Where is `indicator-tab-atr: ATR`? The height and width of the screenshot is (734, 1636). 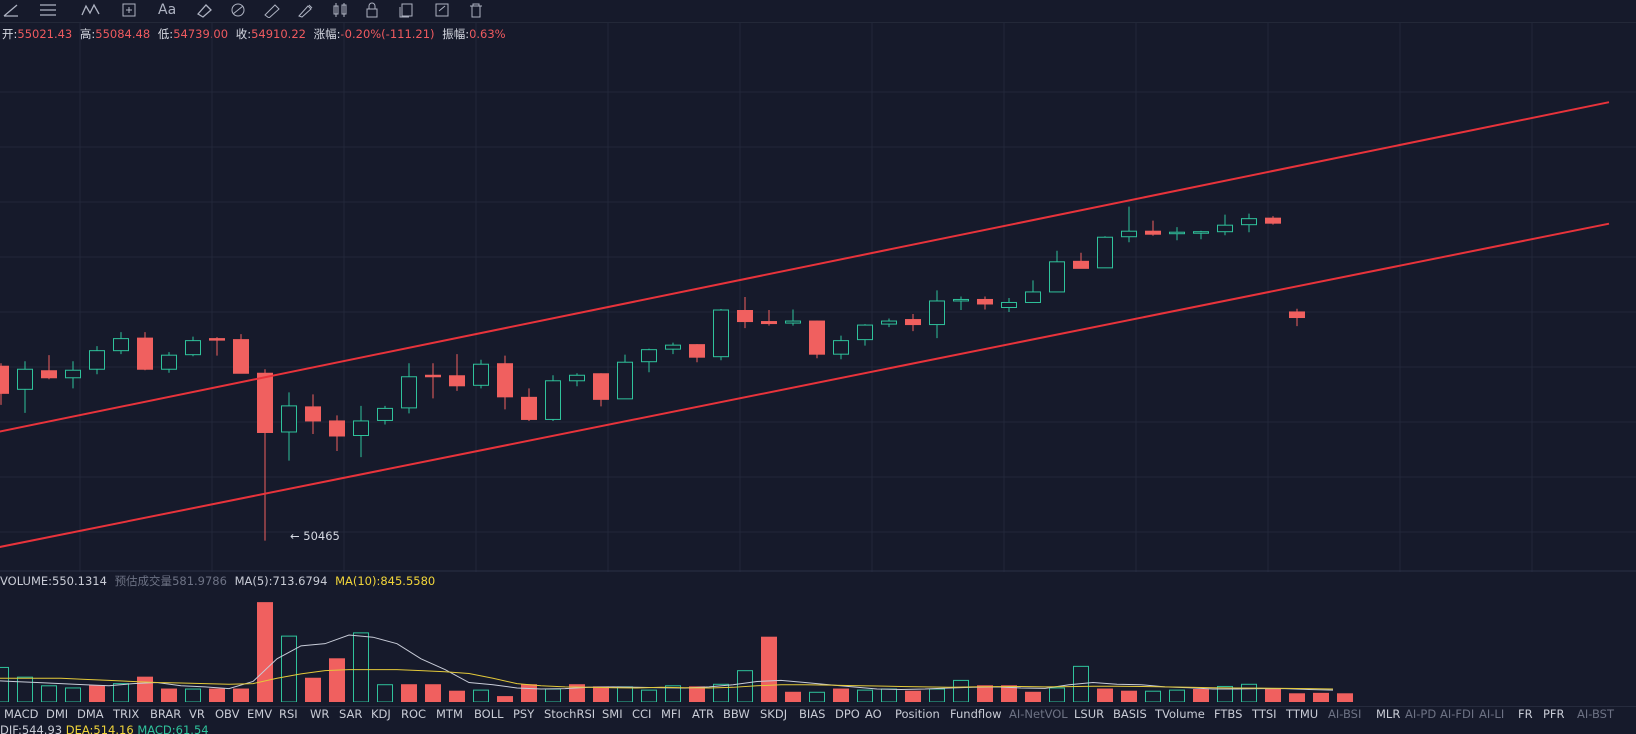
indicator-tab-atr: ATR is located at coordinates (703, 714).